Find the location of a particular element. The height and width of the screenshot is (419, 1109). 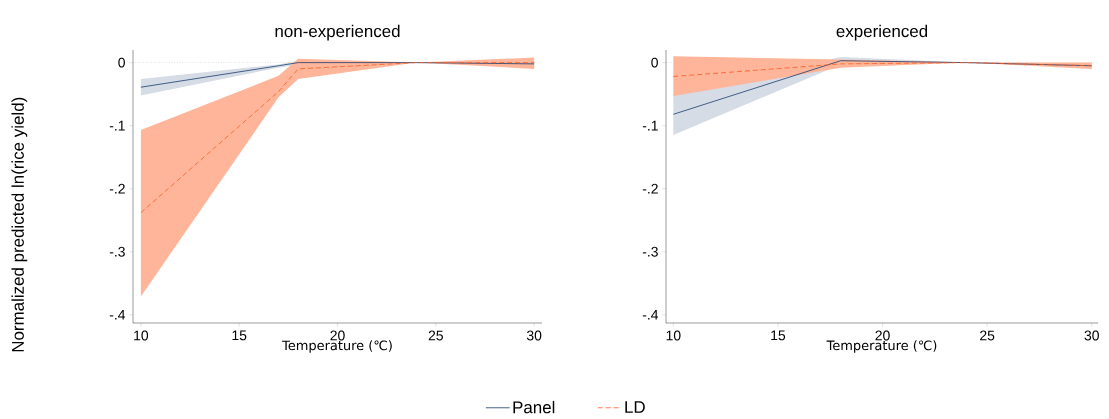

legend-label: Panel is located at coordinates (534, 407).